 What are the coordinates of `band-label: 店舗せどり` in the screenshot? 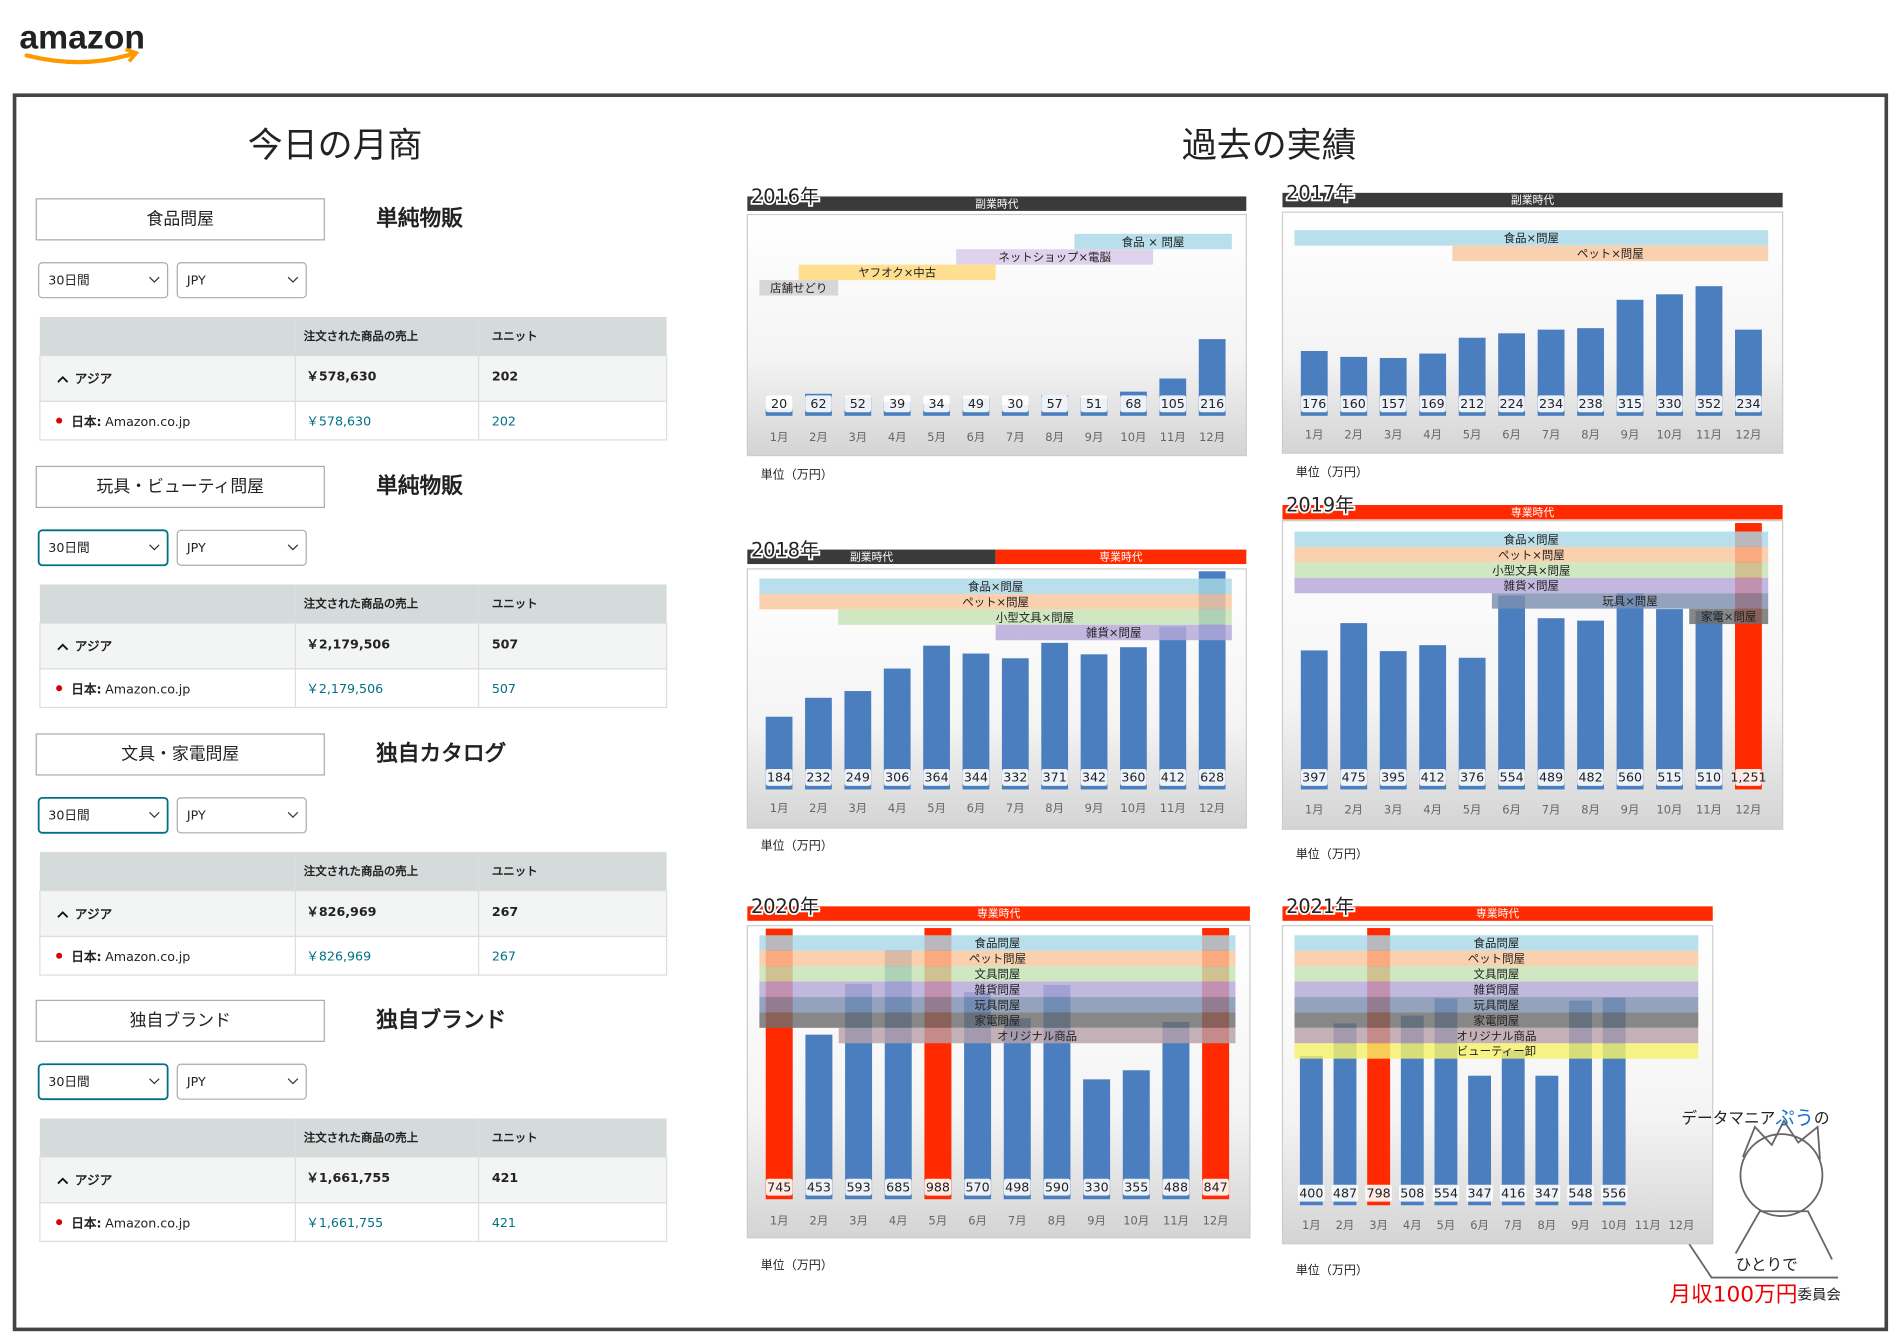 It's located at (798, 288).